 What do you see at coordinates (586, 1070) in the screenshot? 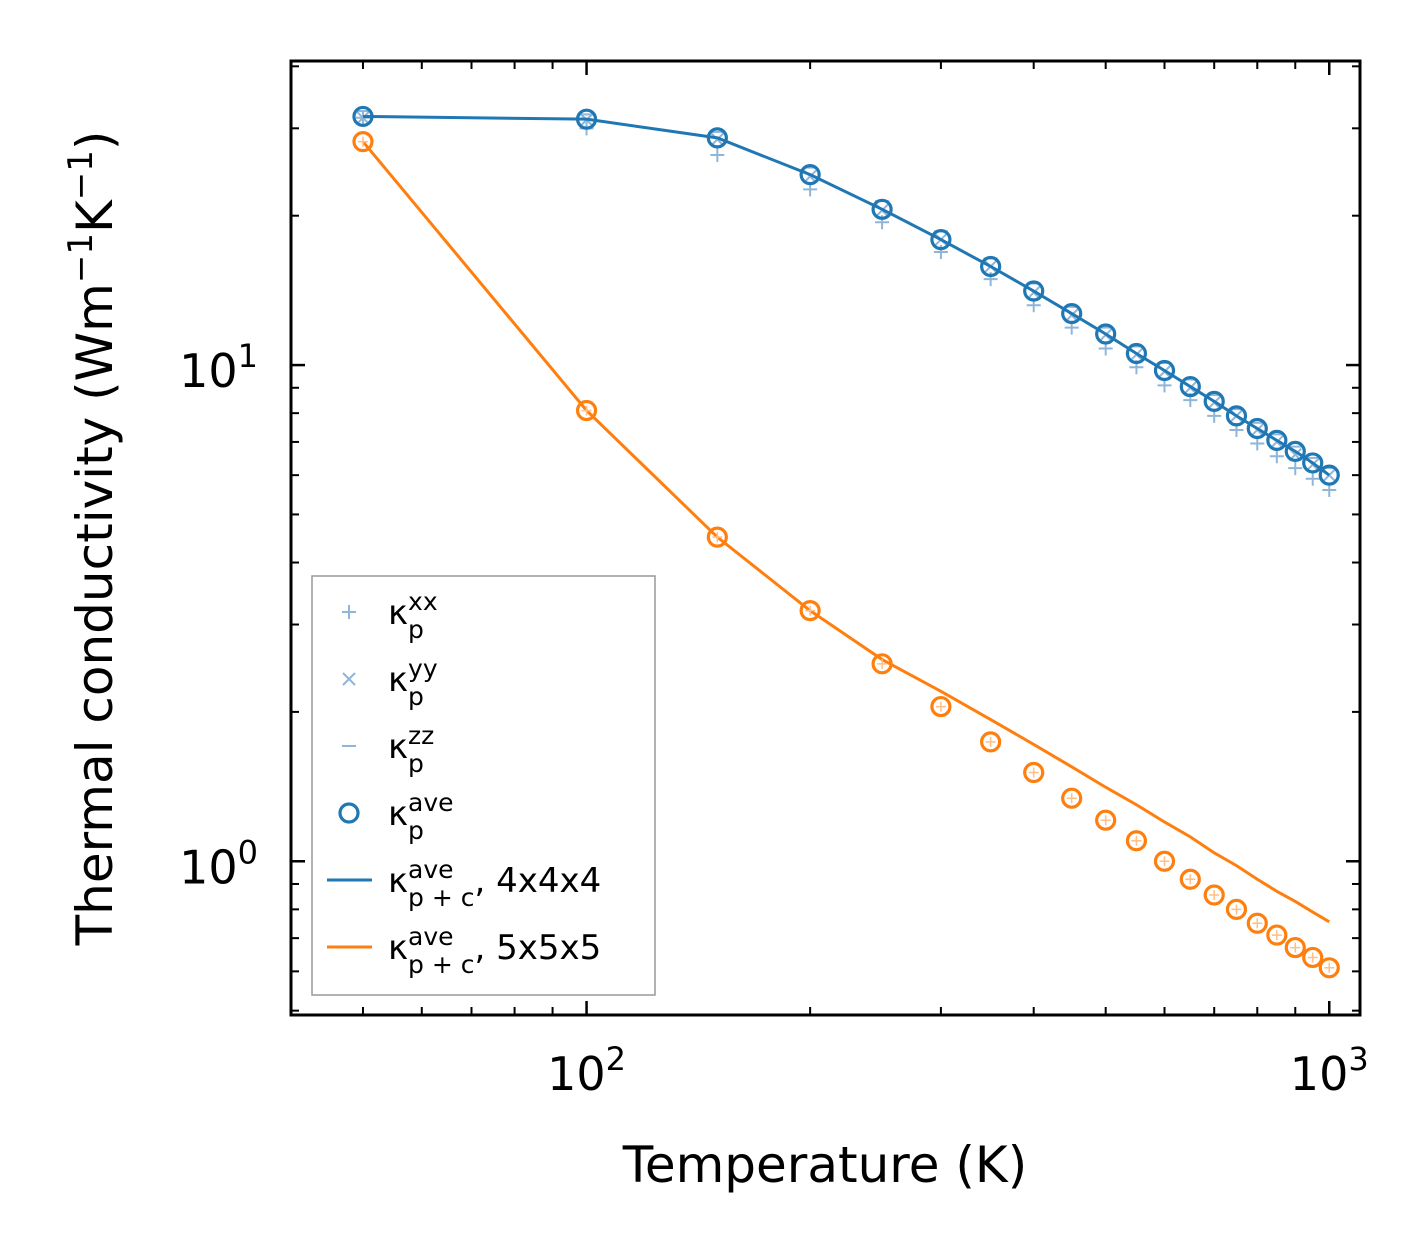
I see `x-tick-label: 10²` at bounding box center [586, 1070].